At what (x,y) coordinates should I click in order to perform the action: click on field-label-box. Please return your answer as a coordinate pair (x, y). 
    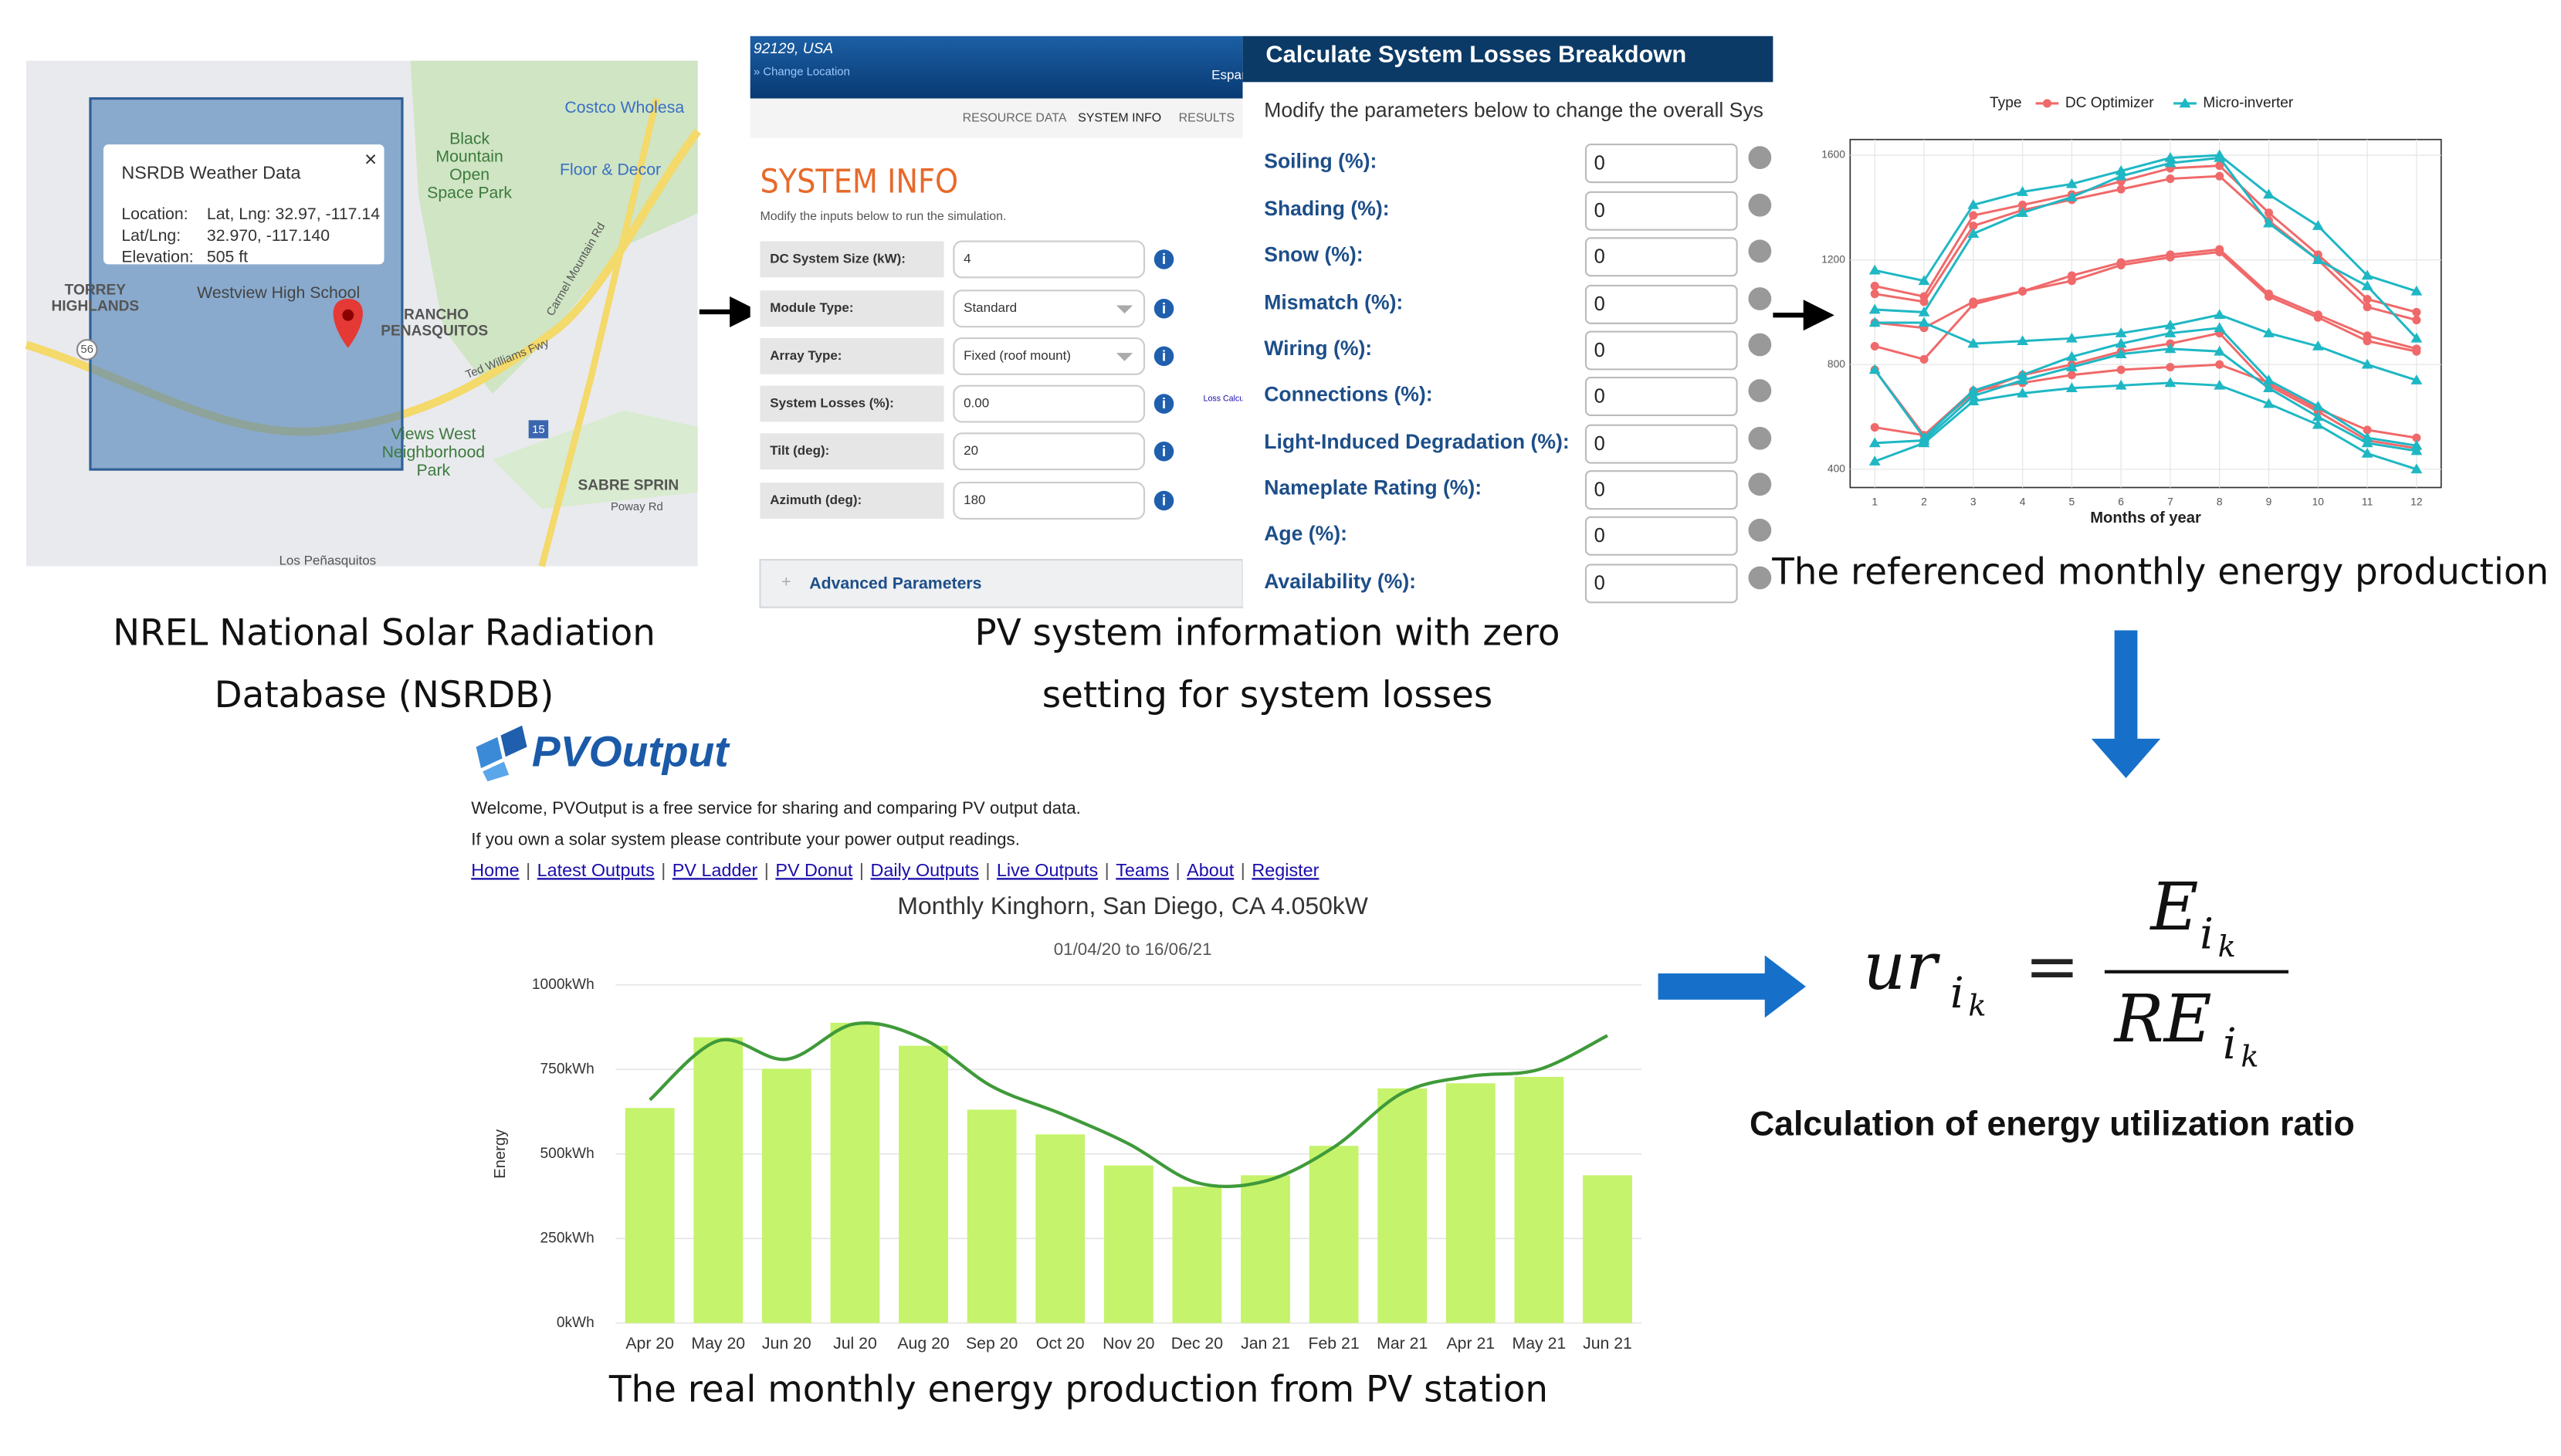
    Looking at the image, I should click on (852, 451).